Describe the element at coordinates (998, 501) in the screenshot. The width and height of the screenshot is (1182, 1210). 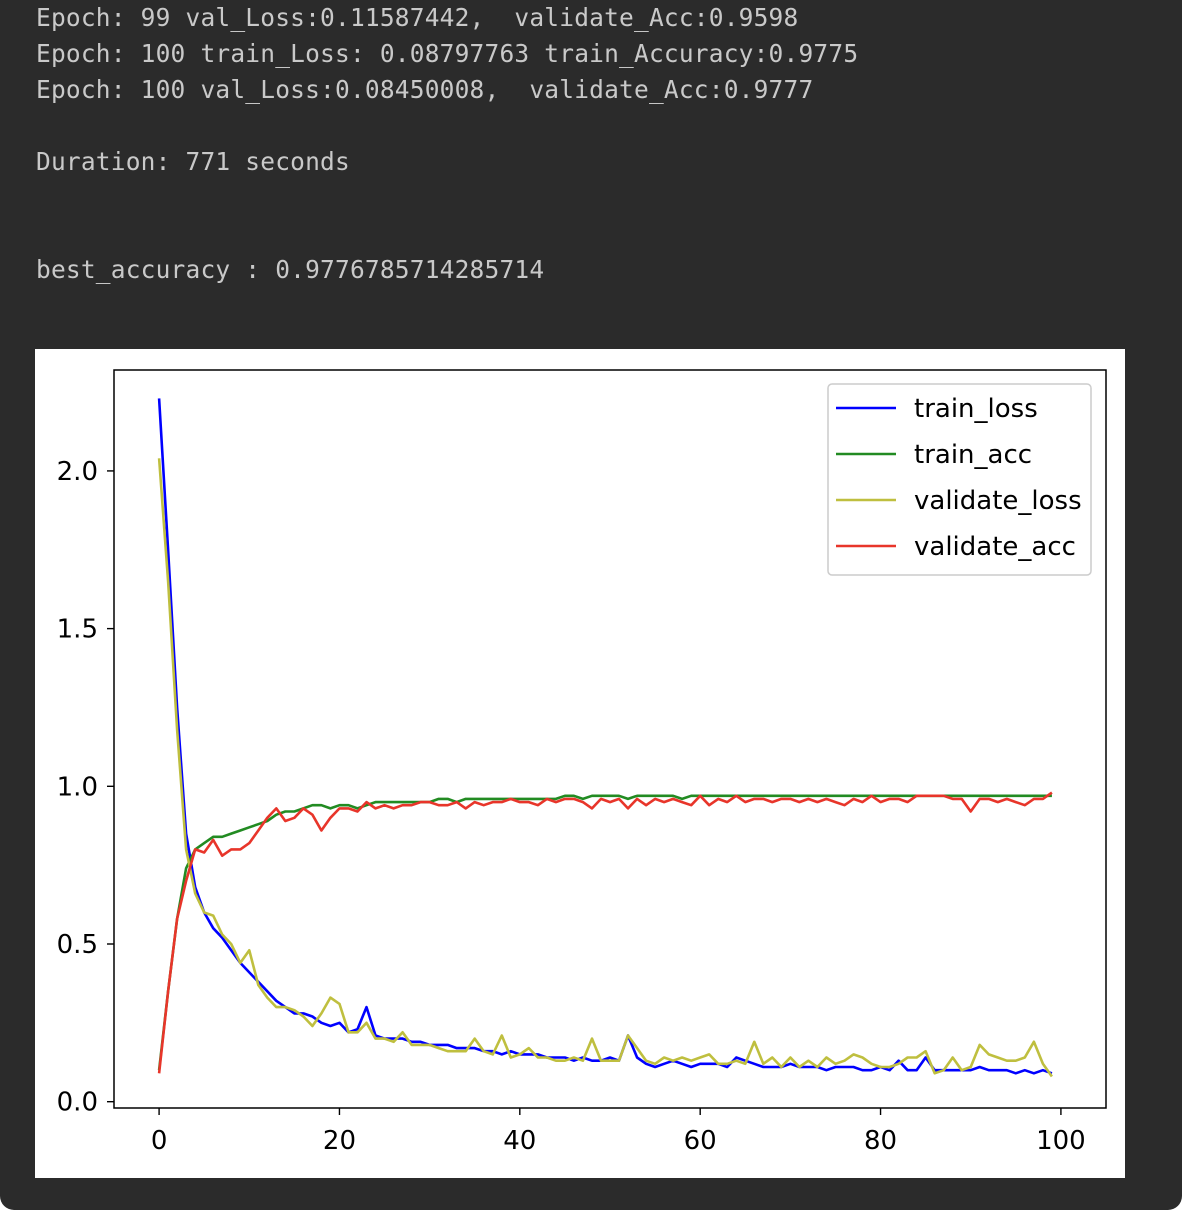
I see `legend-label: validate_loss` at that location.